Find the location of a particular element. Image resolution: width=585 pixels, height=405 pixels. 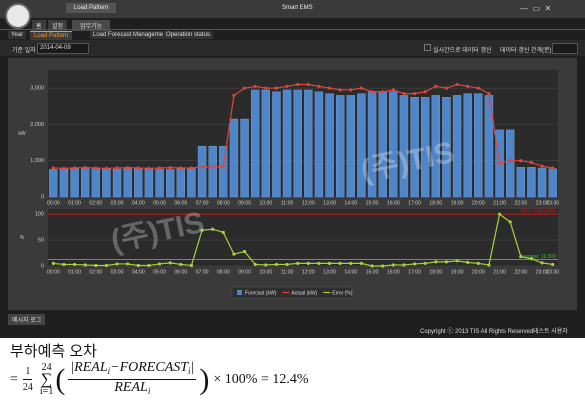

x-tick-label: 12:00 is located at coordinates (308, 203).